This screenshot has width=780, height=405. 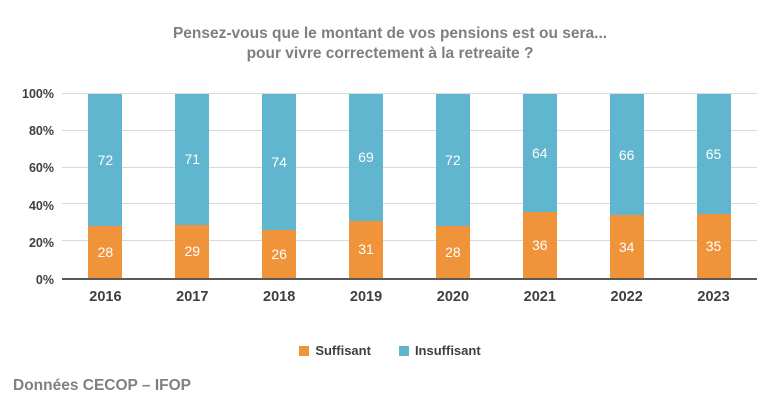 I want to click on bar-segment-insuffisant-2020: 72, so click(x=452, y=160).